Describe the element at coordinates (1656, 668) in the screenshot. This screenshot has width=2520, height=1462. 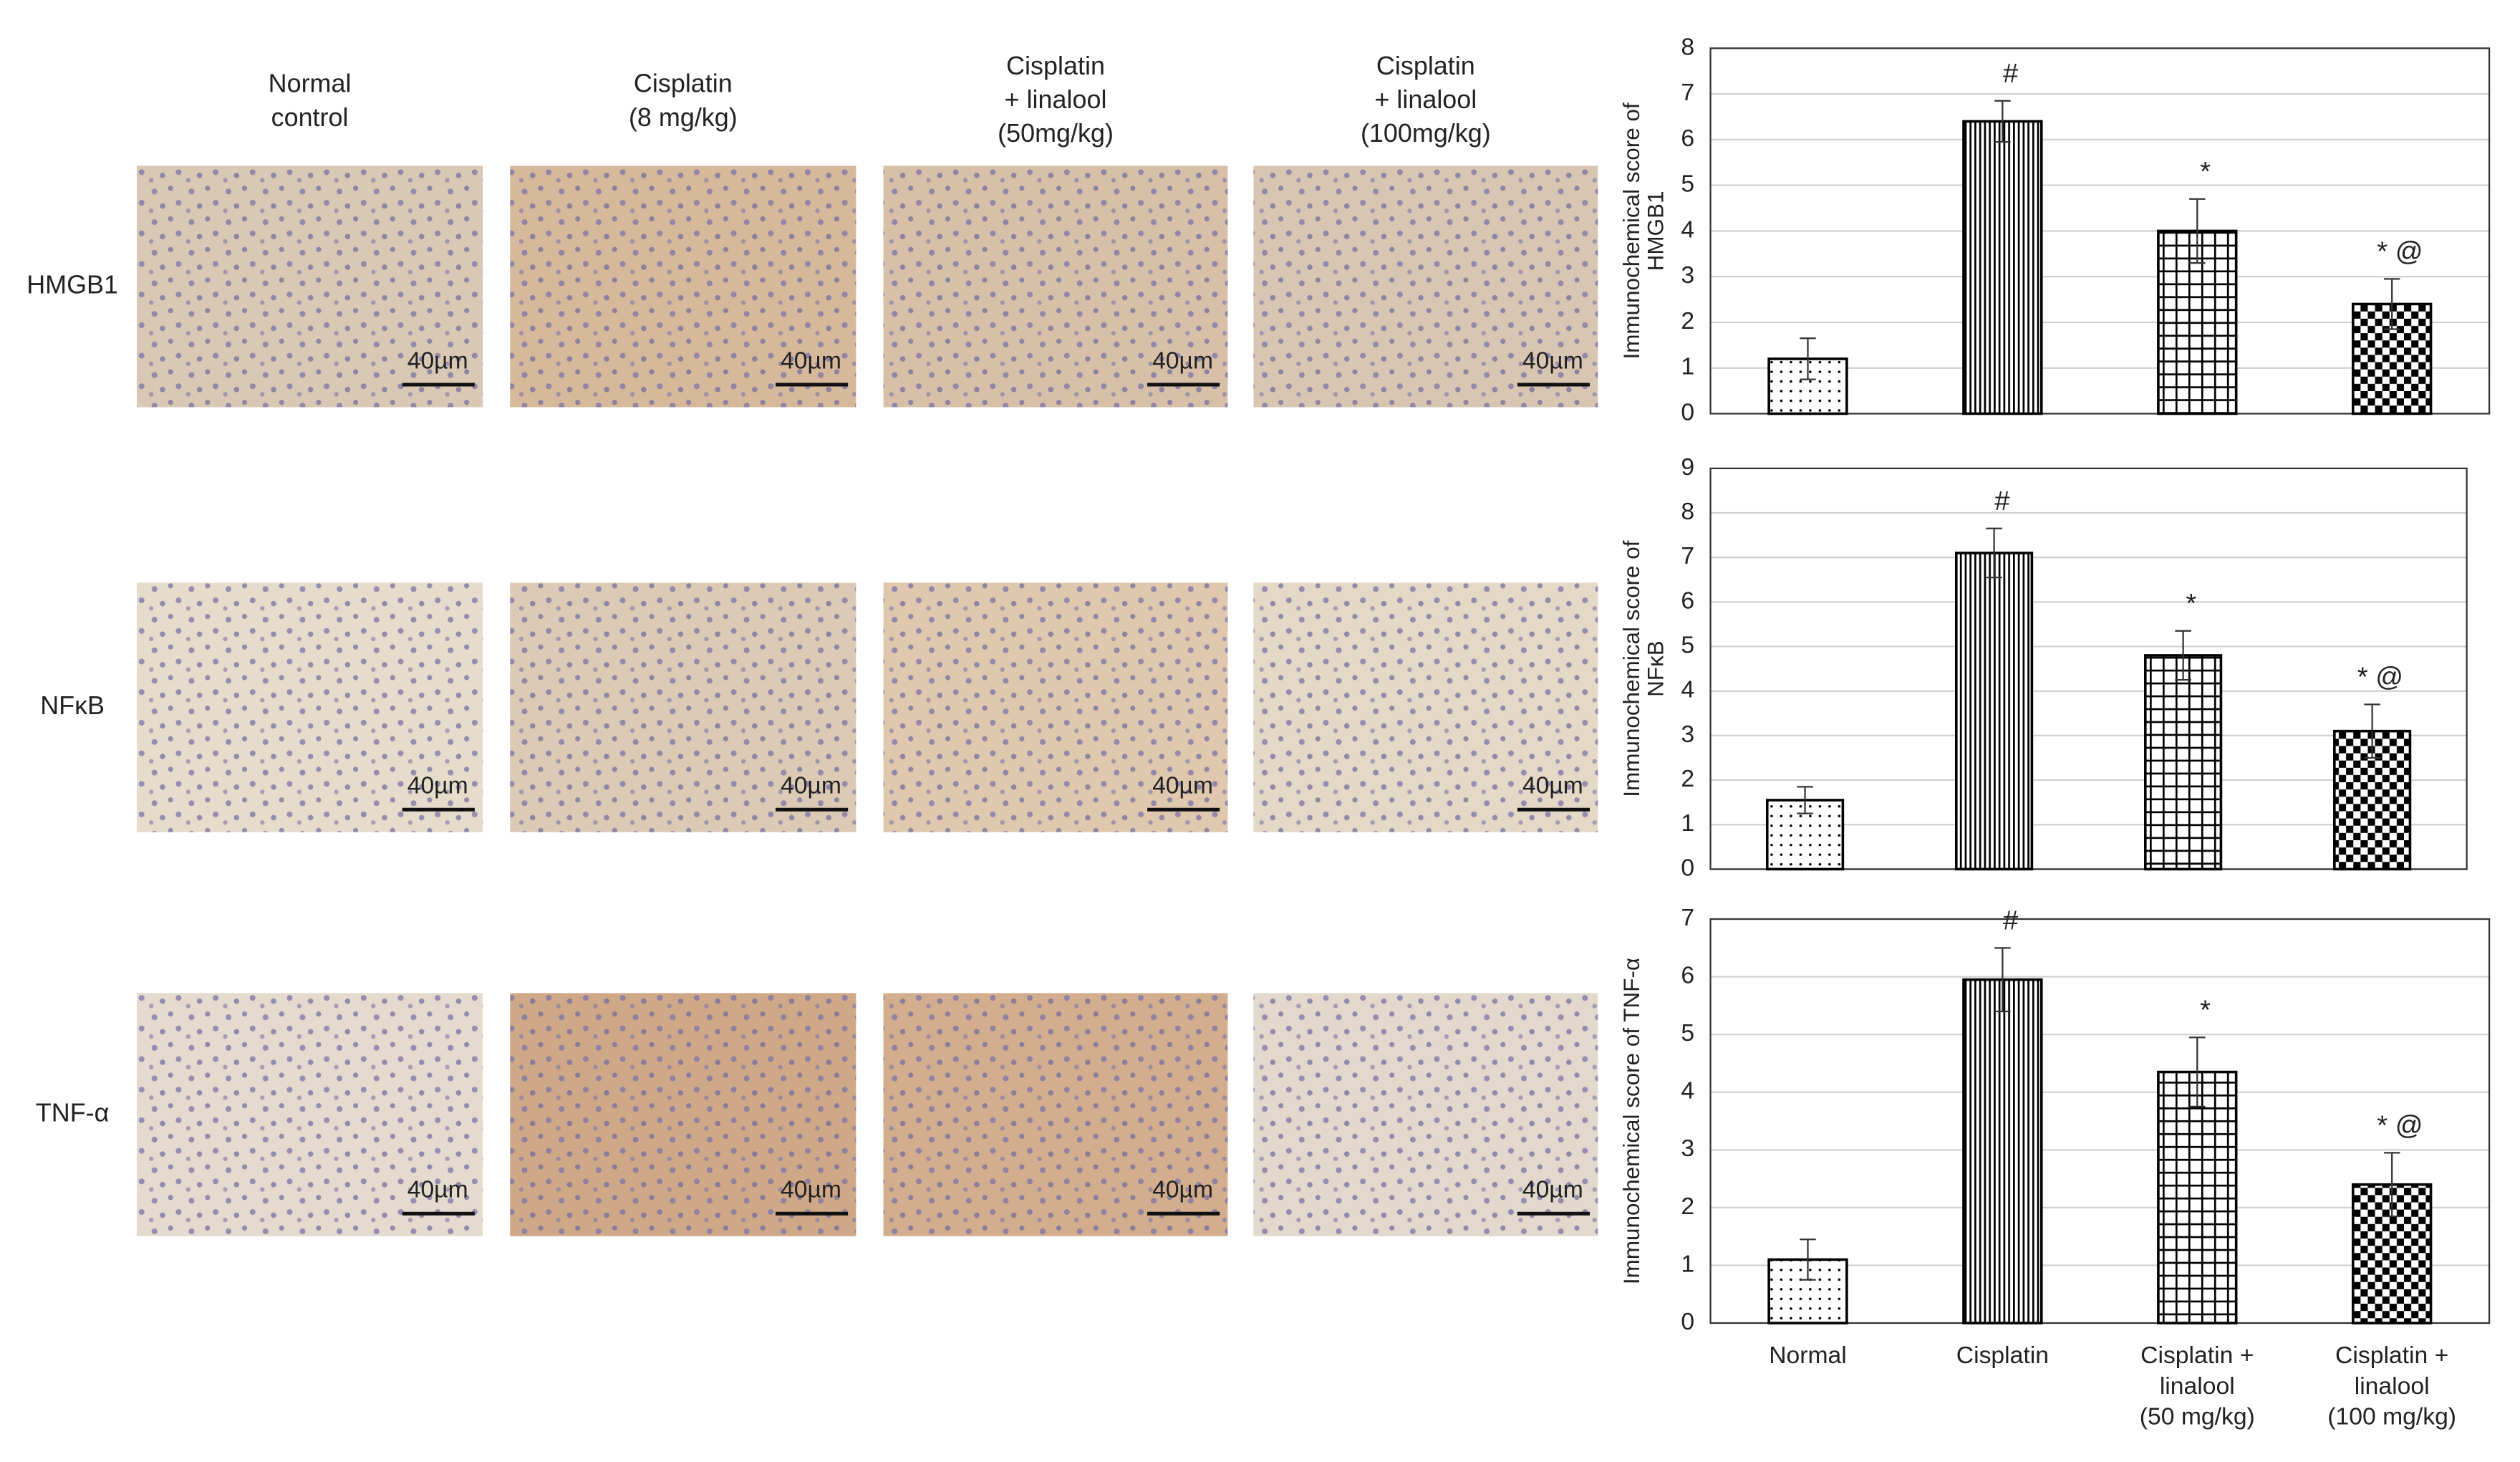
I see `y-axis-label: NFκB` at that location.